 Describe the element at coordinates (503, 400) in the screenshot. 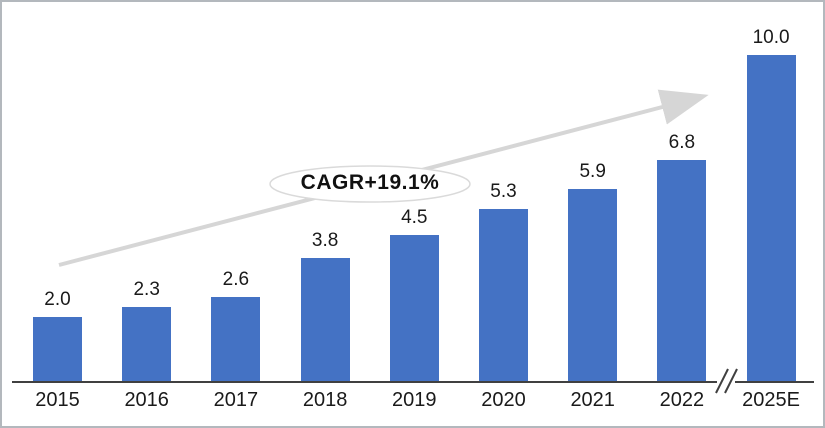

I see `x-axis-label: 2020` at that location.